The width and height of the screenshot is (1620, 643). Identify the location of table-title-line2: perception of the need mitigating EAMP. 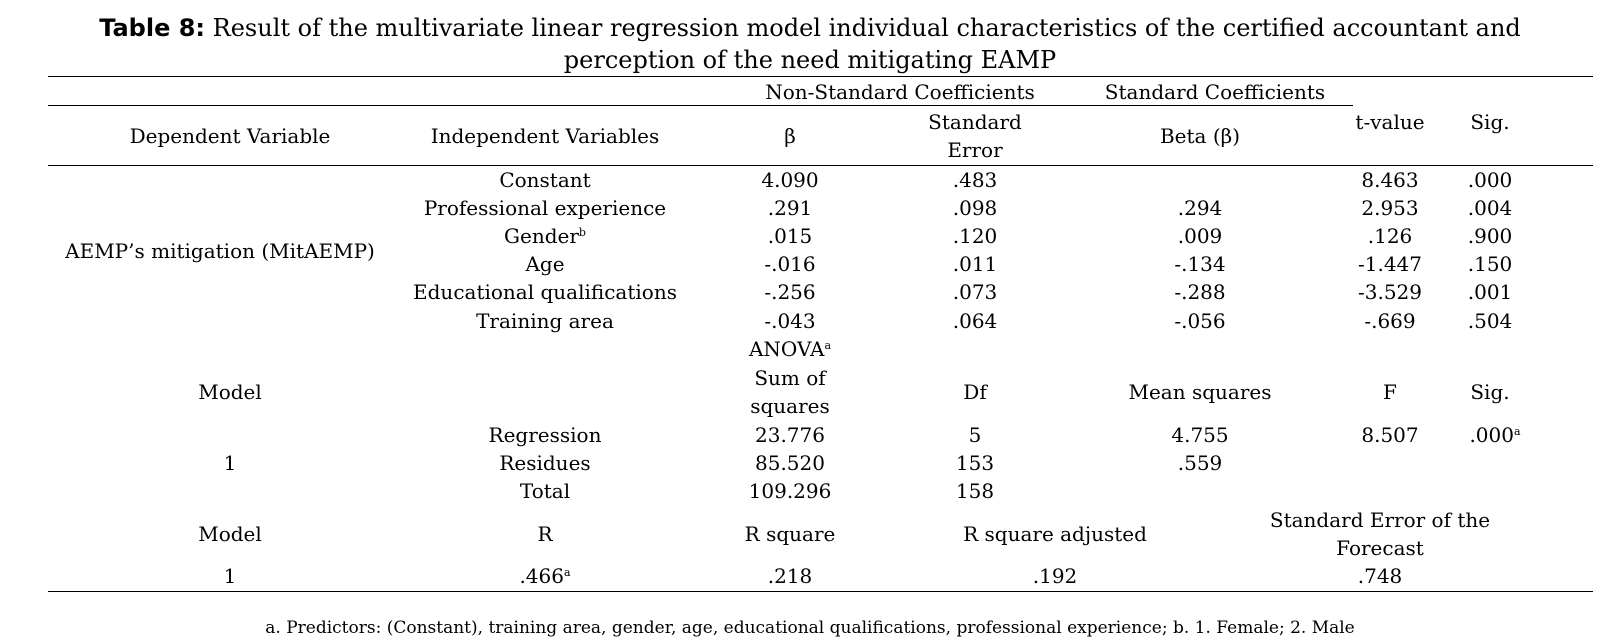
(810, 60).